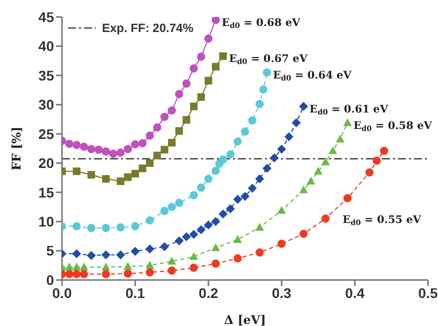 The height and width of the screenshot is (326, 438). I want to click on y-axis-title: FF [%], so click(16, 148).